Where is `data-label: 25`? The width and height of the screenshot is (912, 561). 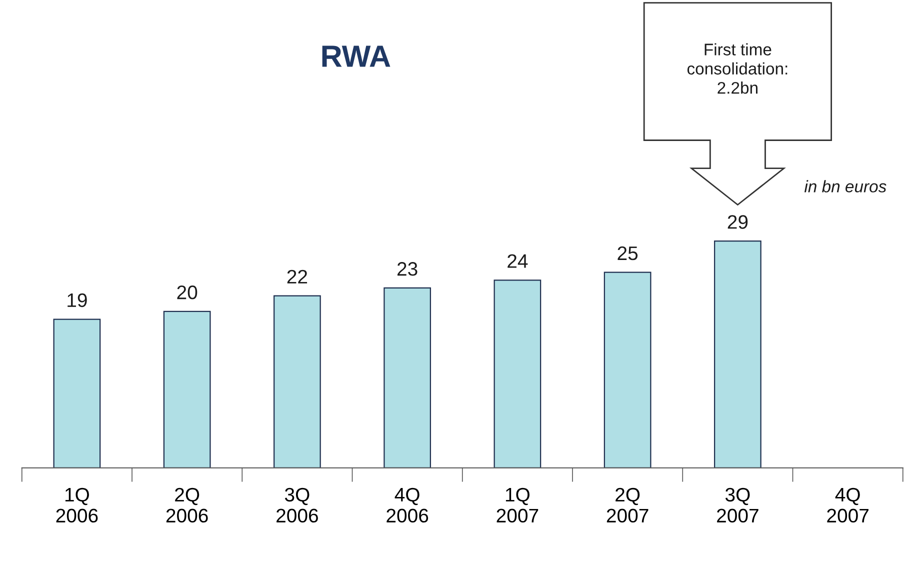 data-label: 25 is located at coordinates (628, 253).